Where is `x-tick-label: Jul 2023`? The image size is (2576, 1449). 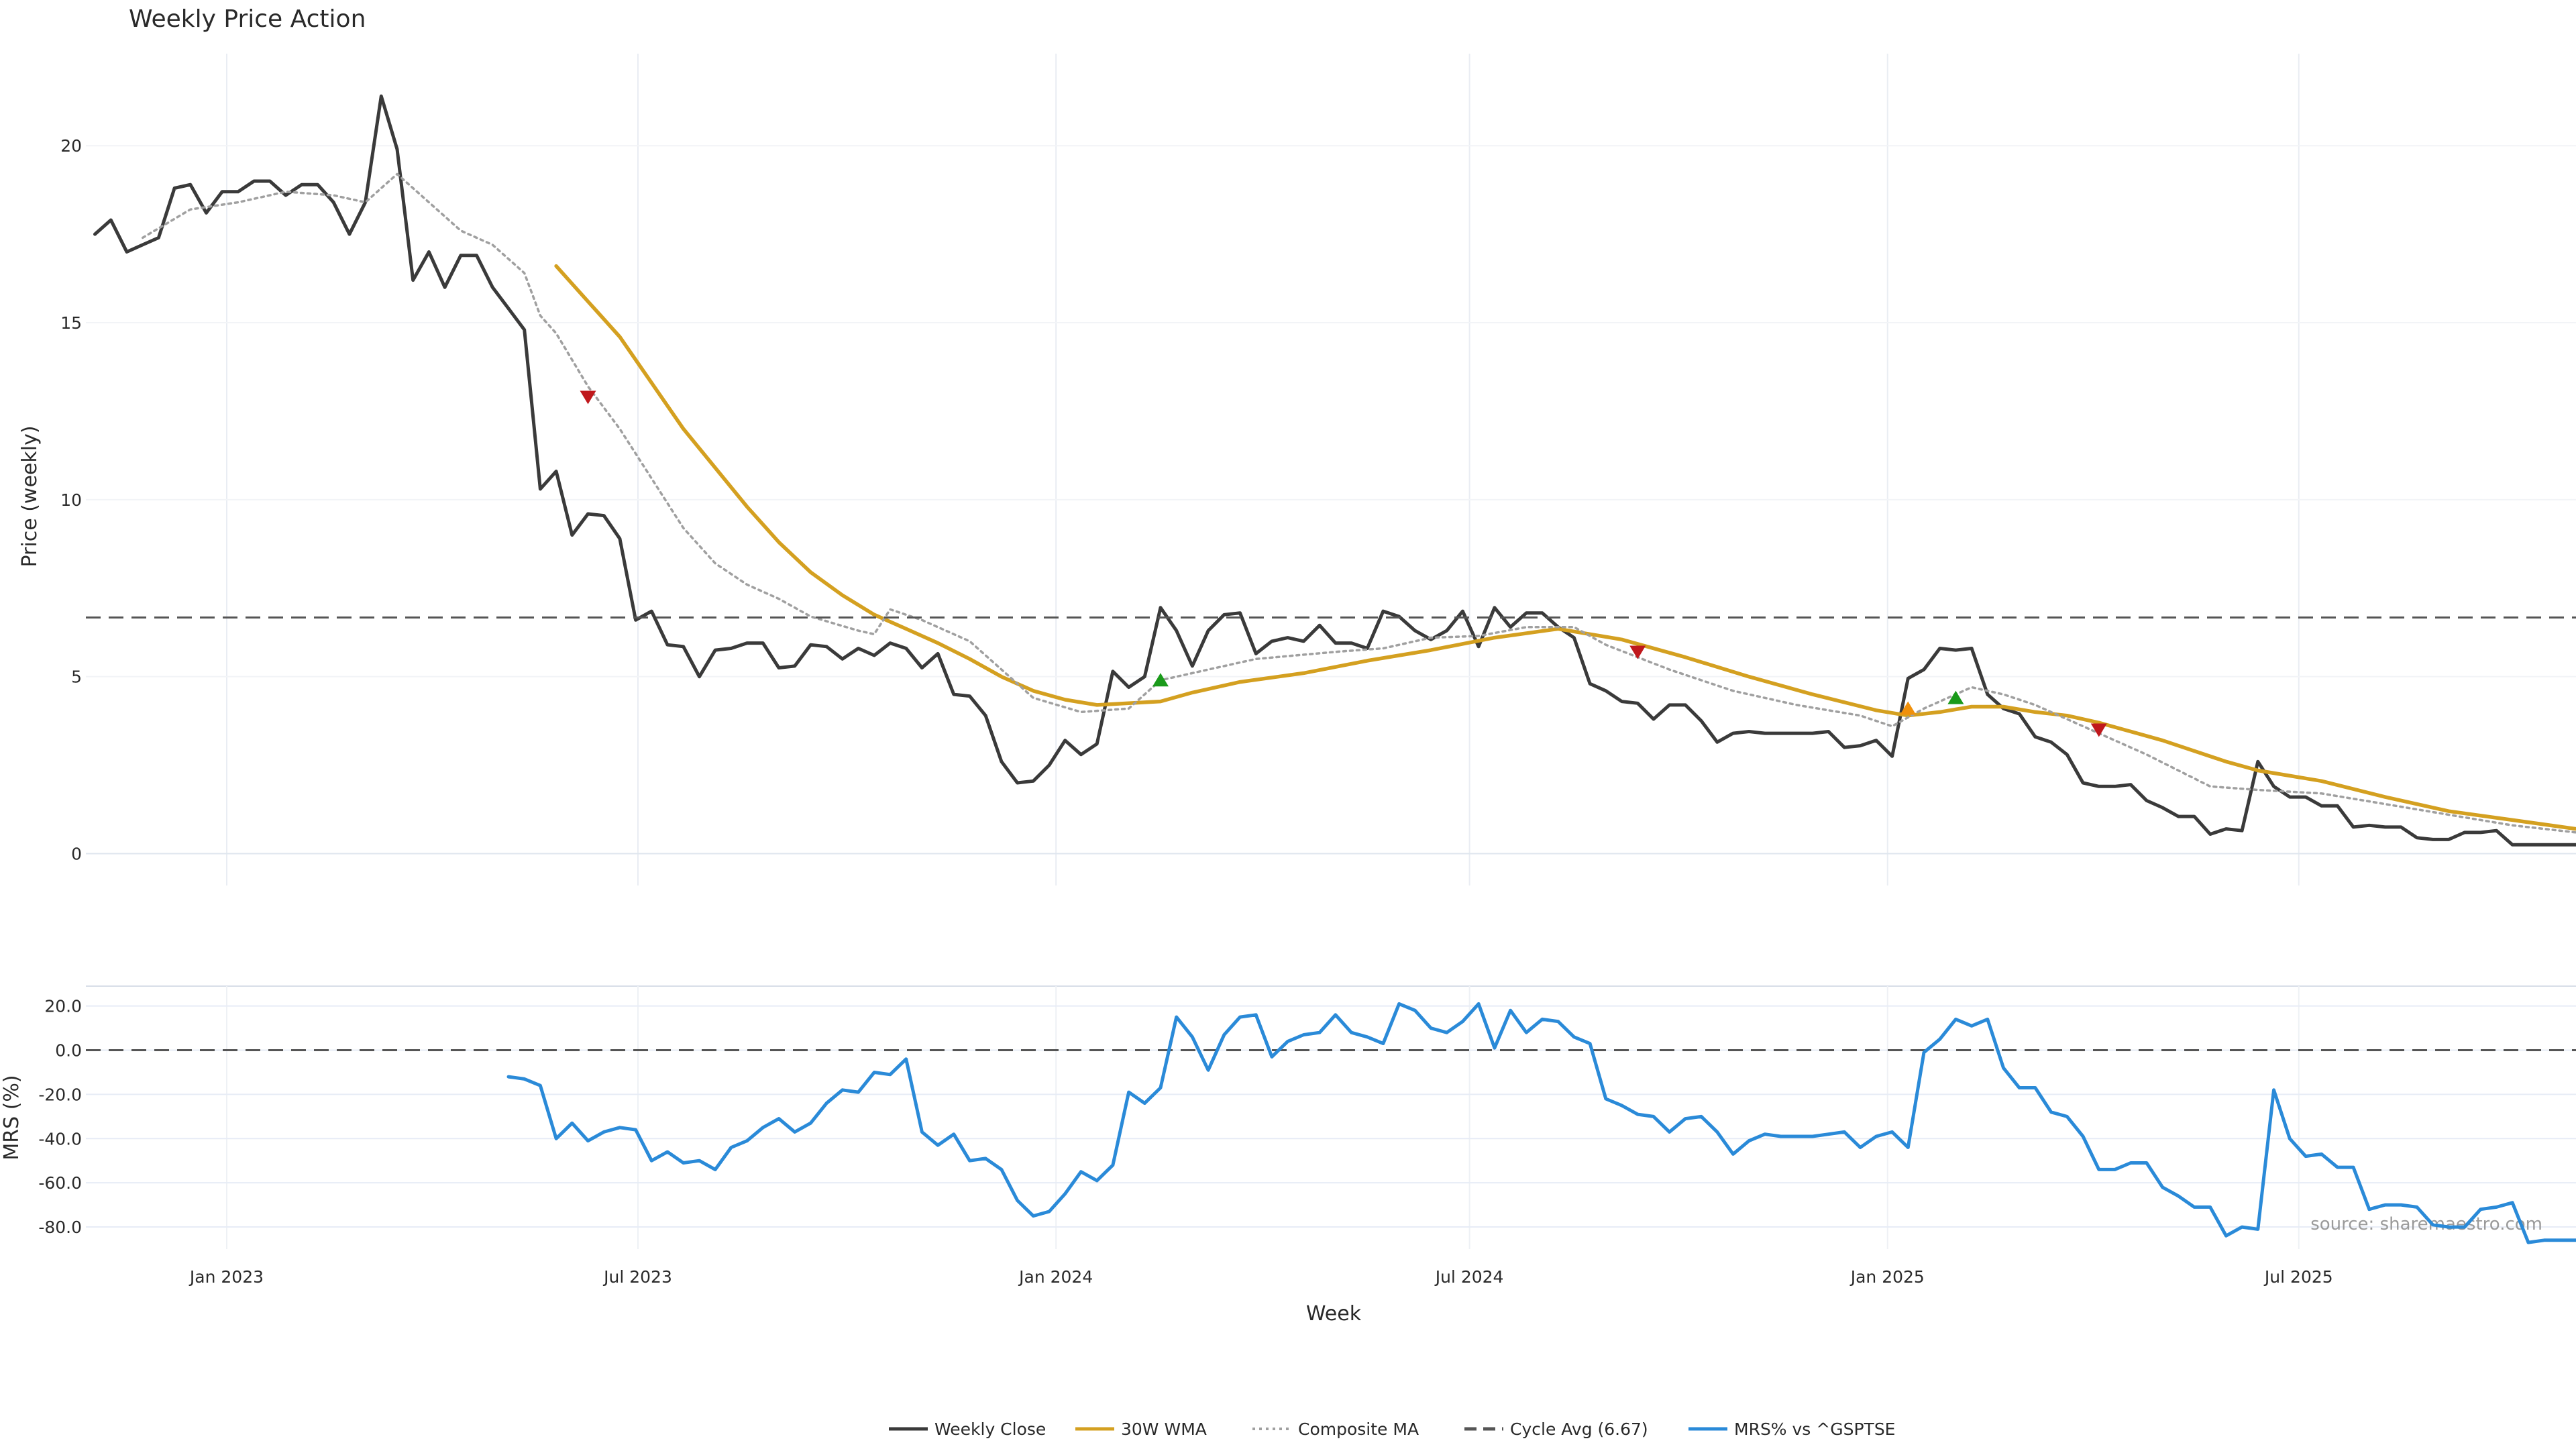 x-tick-label: Jul 2023 is located at coordinates (637, 1277).